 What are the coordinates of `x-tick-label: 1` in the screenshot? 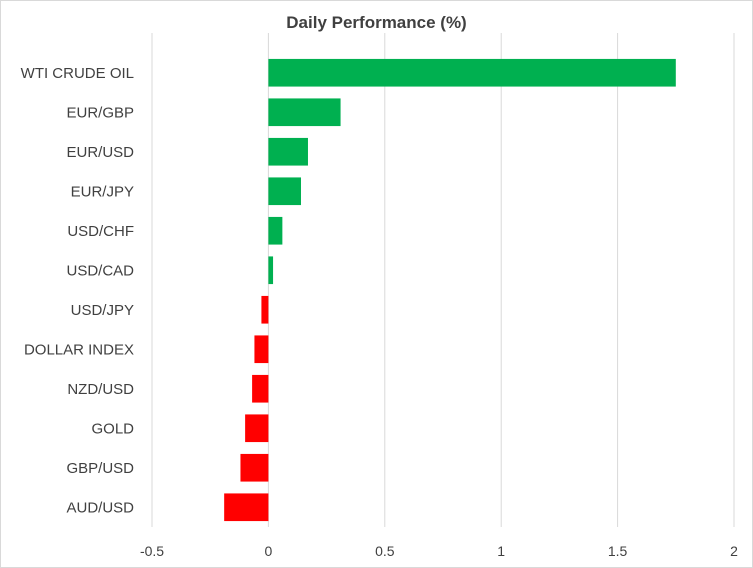 It's located at (501, 551).